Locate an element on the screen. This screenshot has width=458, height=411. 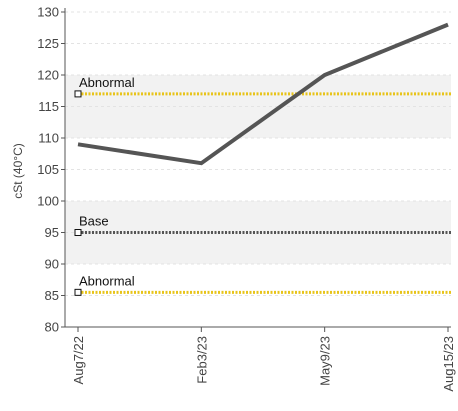
x-tick-label: Aug15/23 is located at coordinates (448, 364).